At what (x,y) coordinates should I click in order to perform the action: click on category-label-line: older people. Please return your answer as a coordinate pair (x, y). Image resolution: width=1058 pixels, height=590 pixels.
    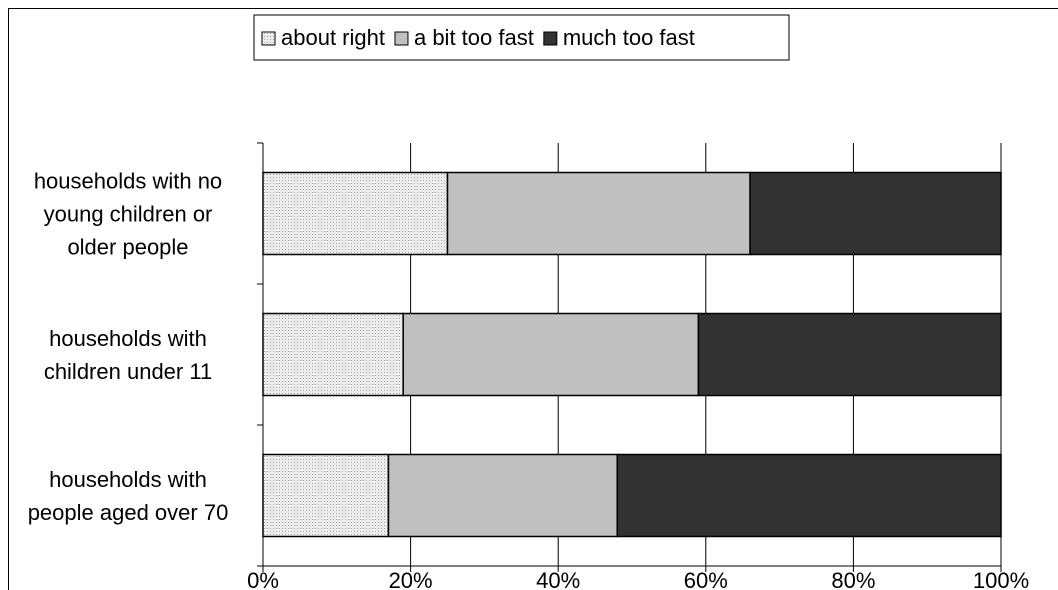
    Looking at the image, I should click on (127, 247).